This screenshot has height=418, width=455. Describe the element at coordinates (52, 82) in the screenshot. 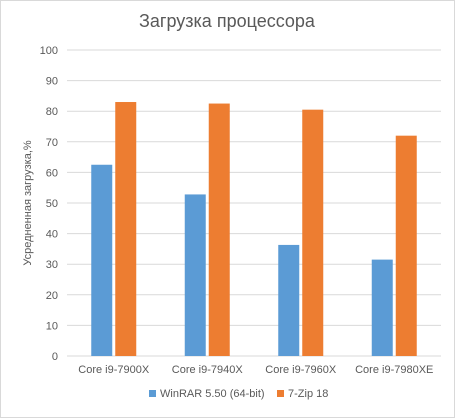

I see `y-tick-label: 90` at that location.